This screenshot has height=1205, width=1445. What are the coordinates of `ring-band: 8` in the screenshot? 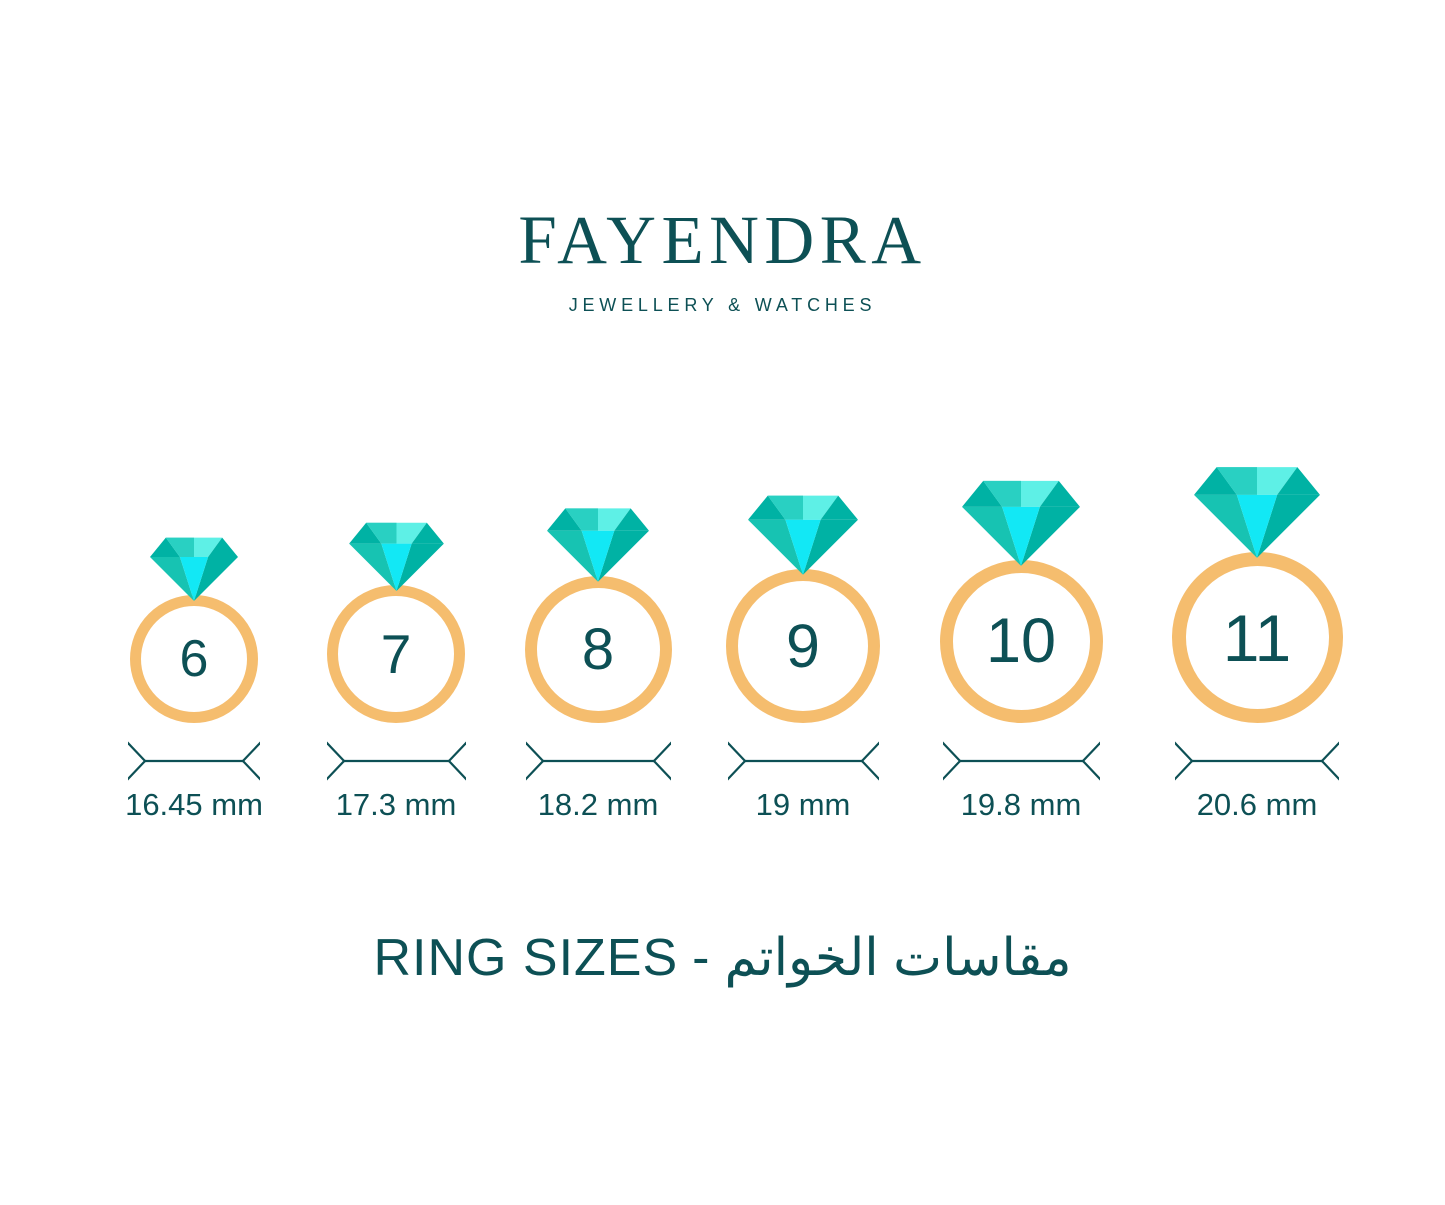 It's located at (598, 649).